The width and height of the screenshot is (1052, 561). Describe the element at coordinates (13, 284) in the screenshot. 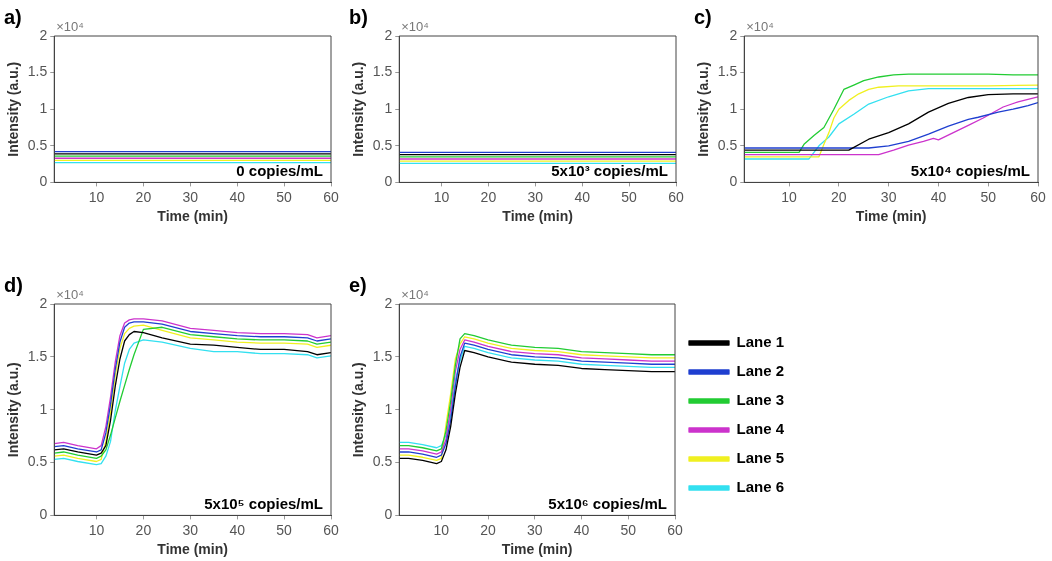

I see `chart-title: d)` at that location.